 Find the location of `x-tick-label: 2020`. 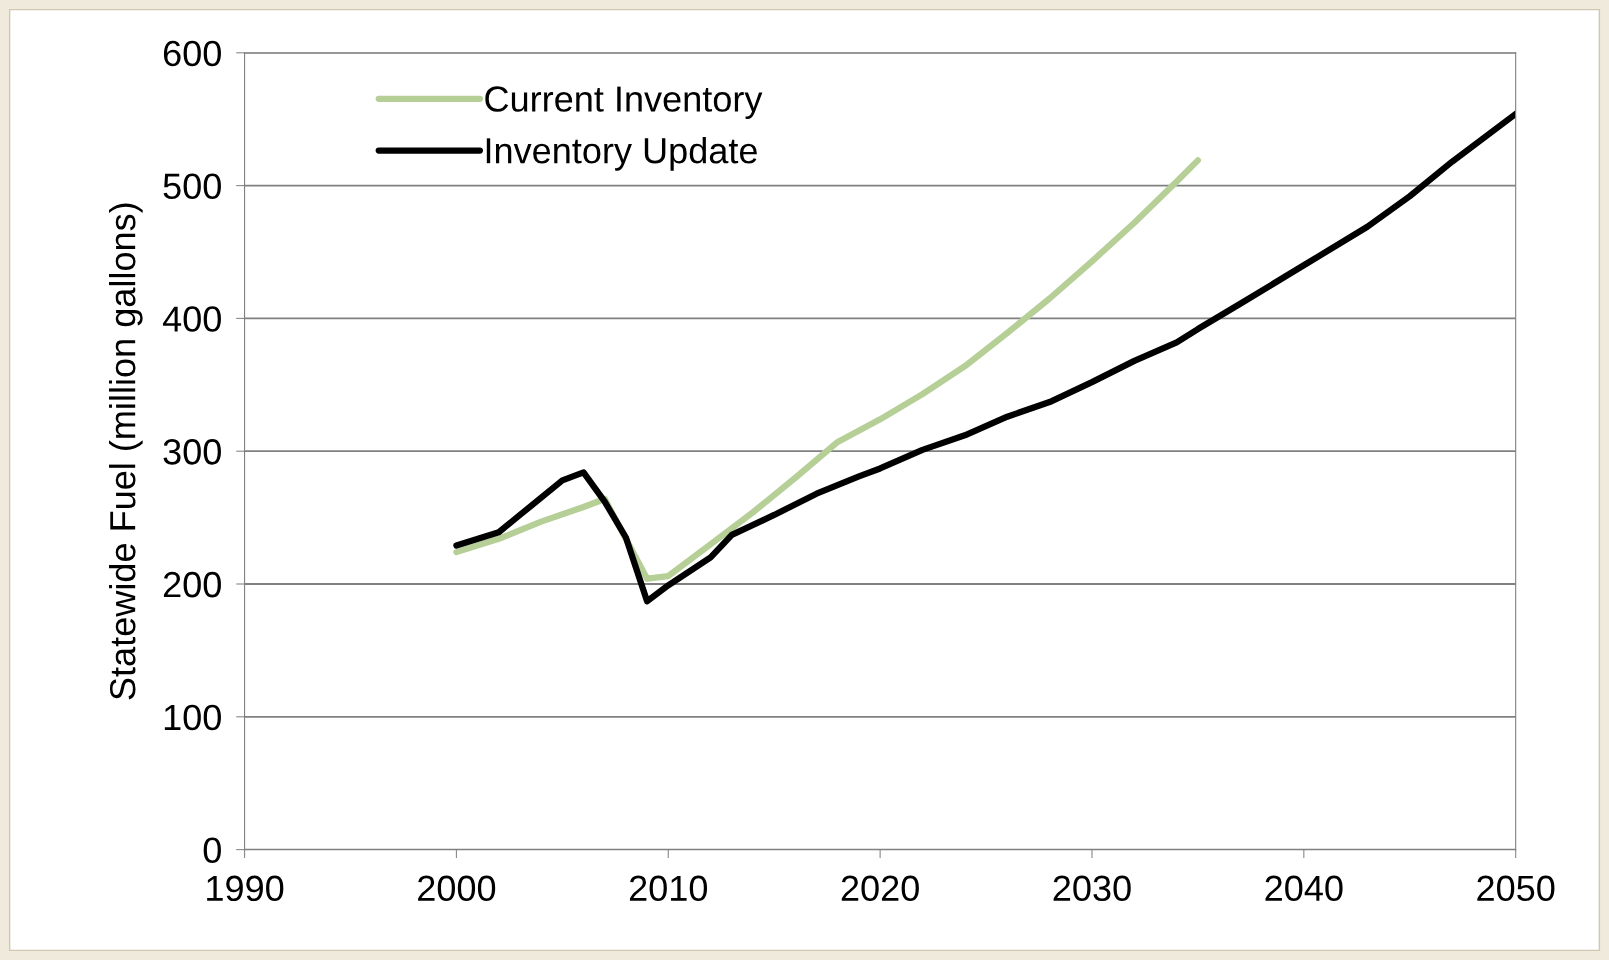

x-tick-label: 2020 is located at coordinates (880, 888).